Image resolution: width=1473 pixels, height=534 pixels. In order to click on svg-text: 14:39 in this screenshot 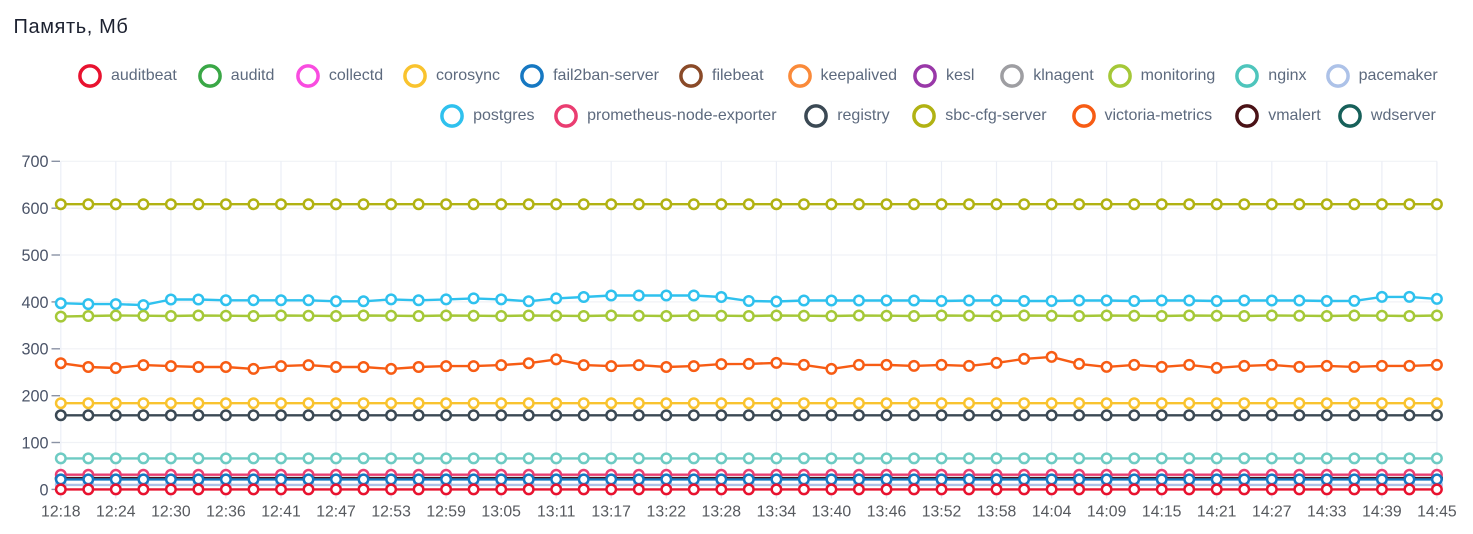, I will do `click(1382, 512)`.